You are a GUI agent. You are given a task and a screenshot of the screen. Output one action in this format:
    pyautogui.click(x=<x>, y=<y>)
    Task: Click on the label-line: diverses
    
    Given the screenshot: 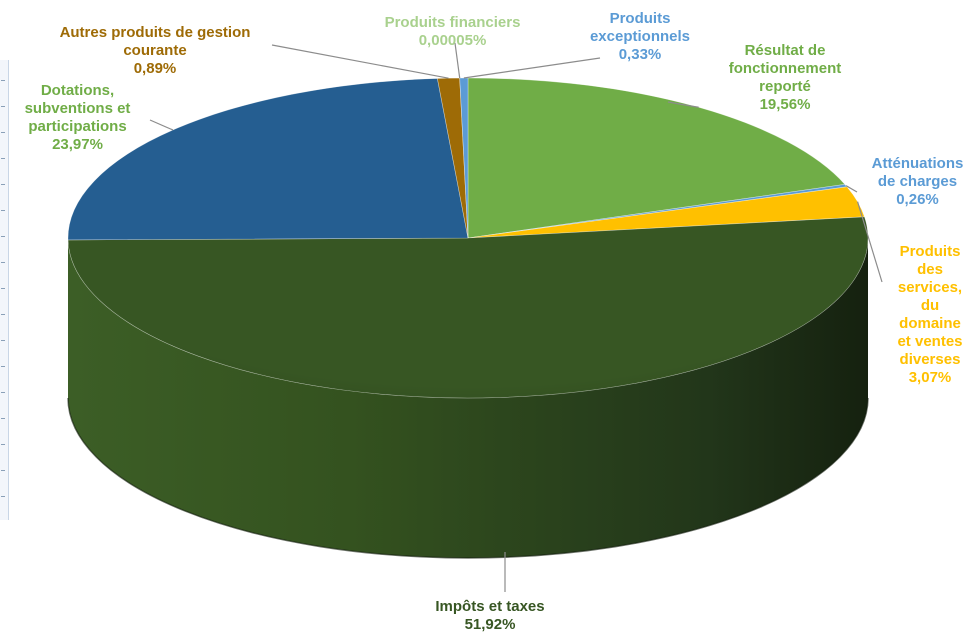 What is the action you would take?
    pyautogui.click(x=930, y=359)
    